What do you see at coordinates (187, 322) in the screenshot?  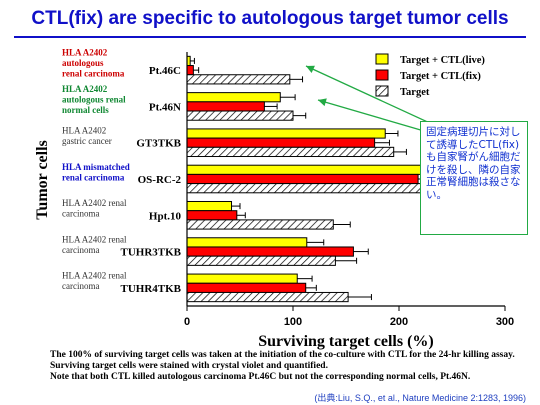 I see `x-tick-label-1: 0` at bounding box center [187, 322].